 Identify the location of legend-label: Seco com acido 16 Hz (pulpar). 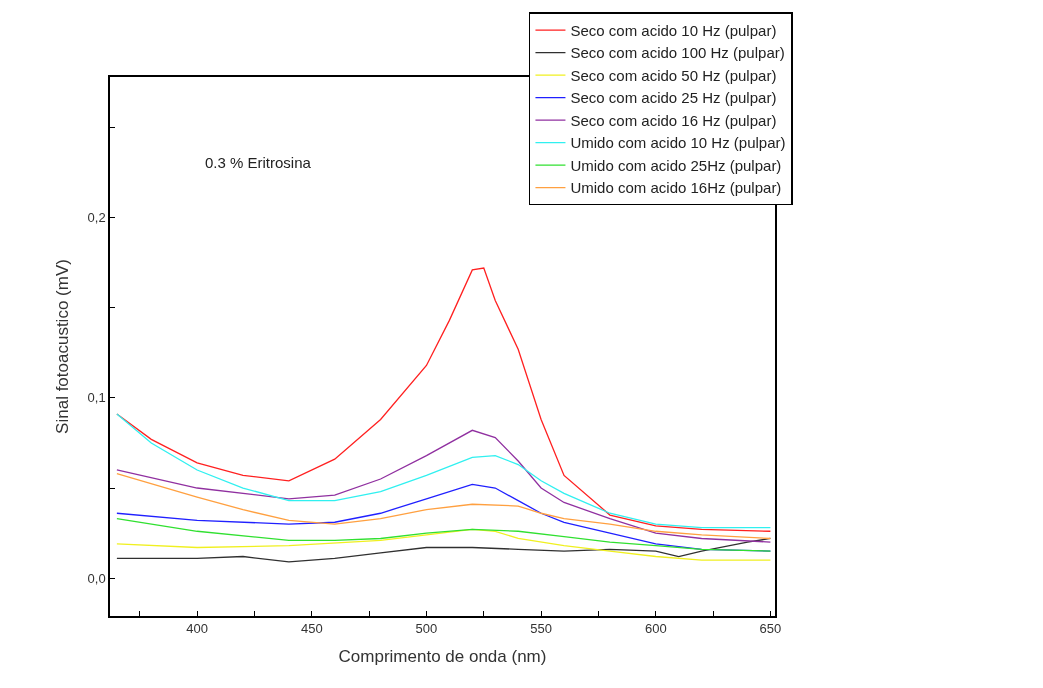
(673, 120).